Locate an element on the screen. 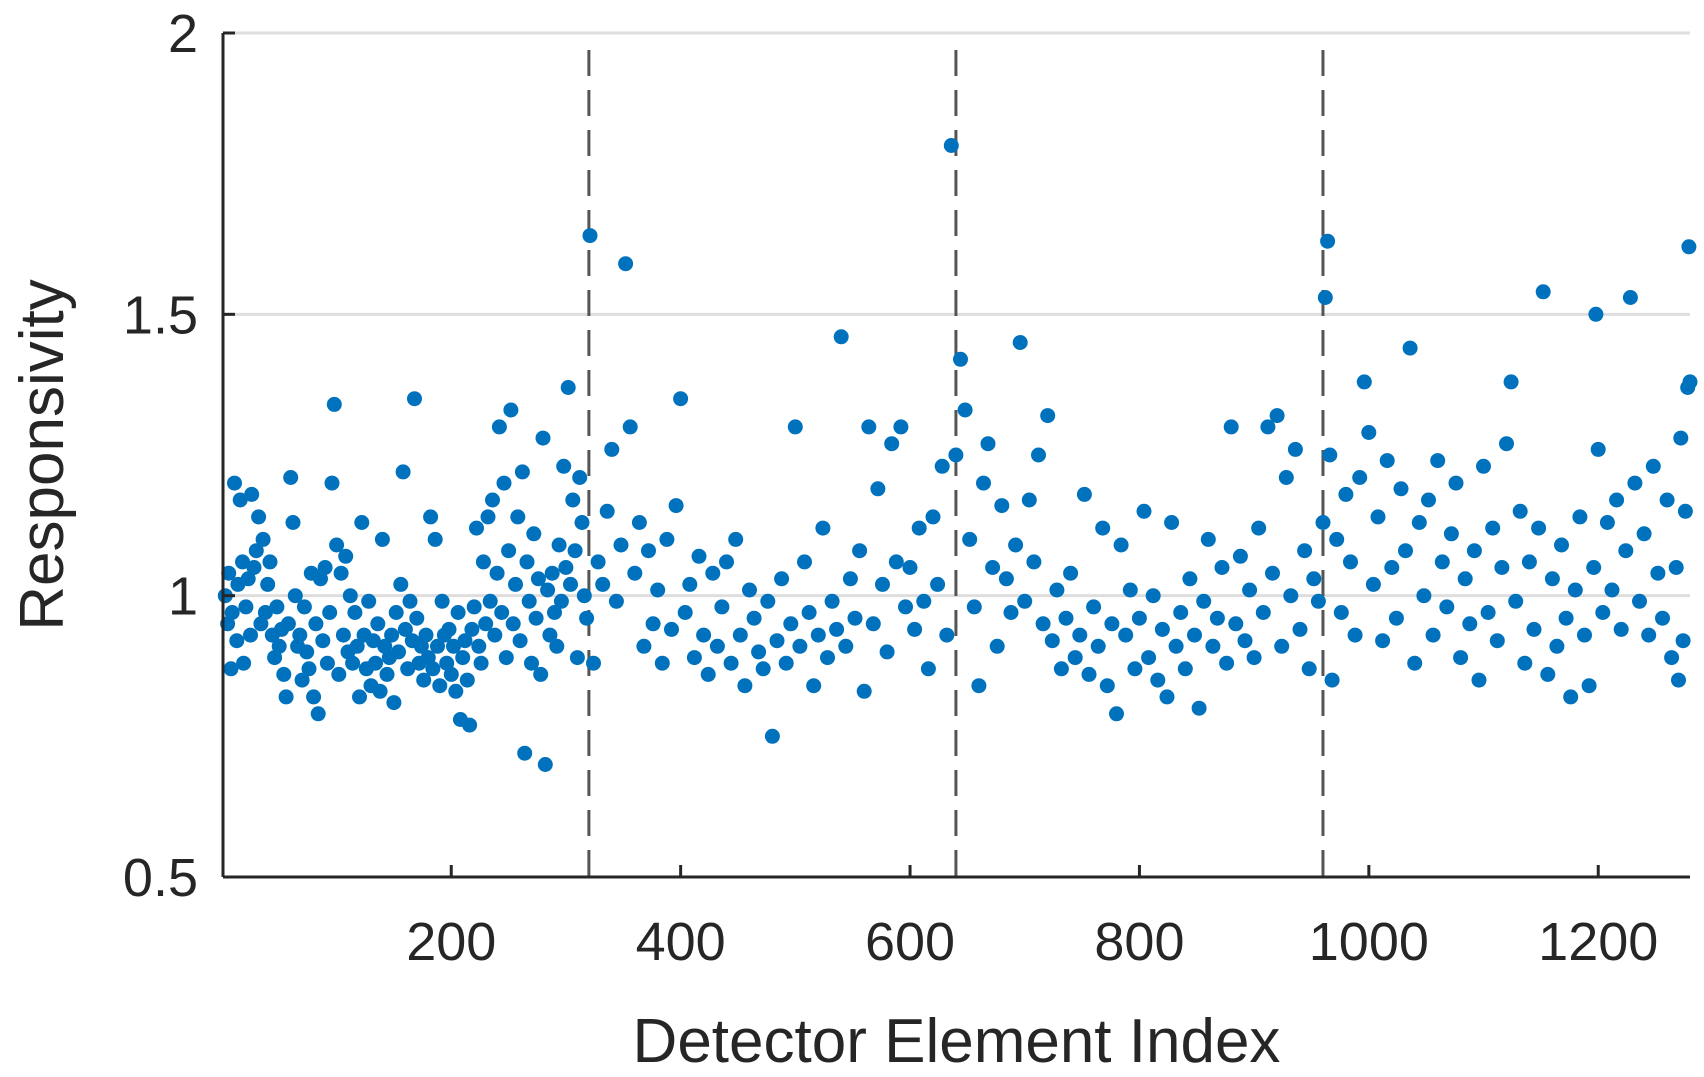 This screenshot has width=1704, height=1077. y-axis-ticks: 0.5 1 1.5 2 is located at coordinates (179, 456).